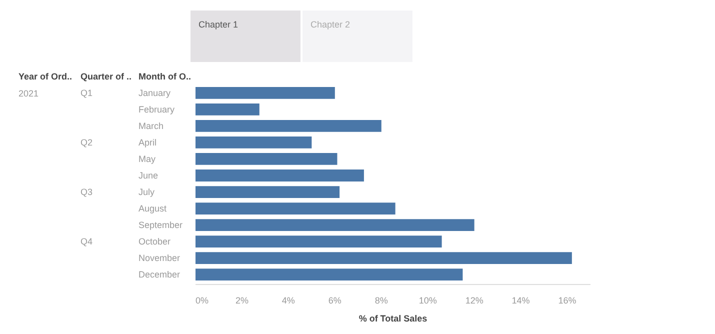  Describe the element at coordinates (153, 209) in the screenshot. I see `y-tick-label: August` at that location.